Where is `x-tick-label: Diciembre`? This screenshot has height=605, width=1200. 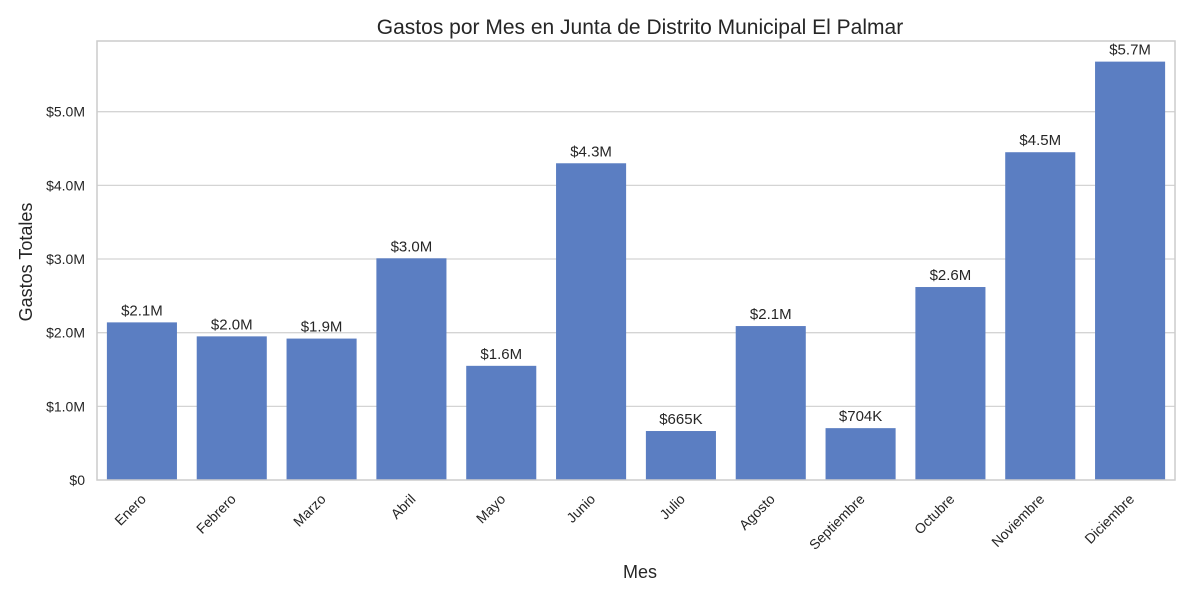
x-tick-label: Diciembre is located at coordinates (1109, 519).